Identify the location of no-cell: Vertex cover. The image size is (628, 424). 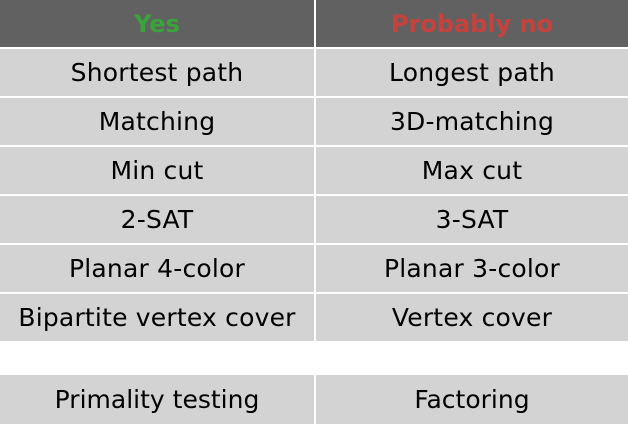
(472, 318).